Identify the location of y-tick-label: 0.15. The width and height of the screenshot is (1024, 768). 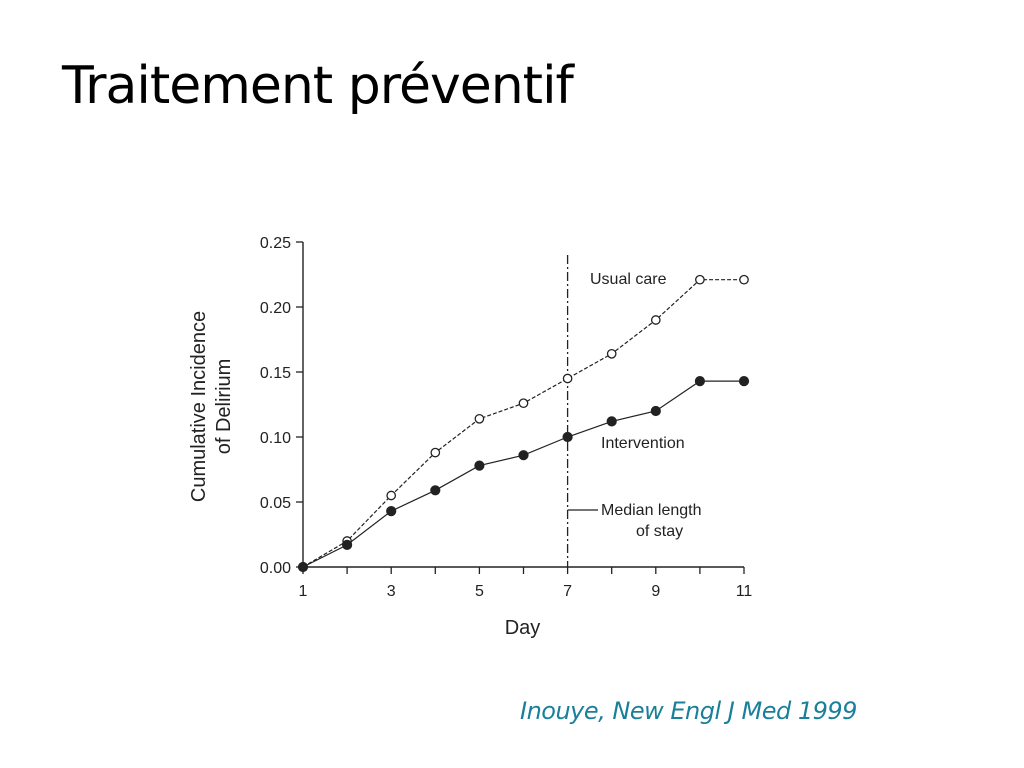
(275, 373).